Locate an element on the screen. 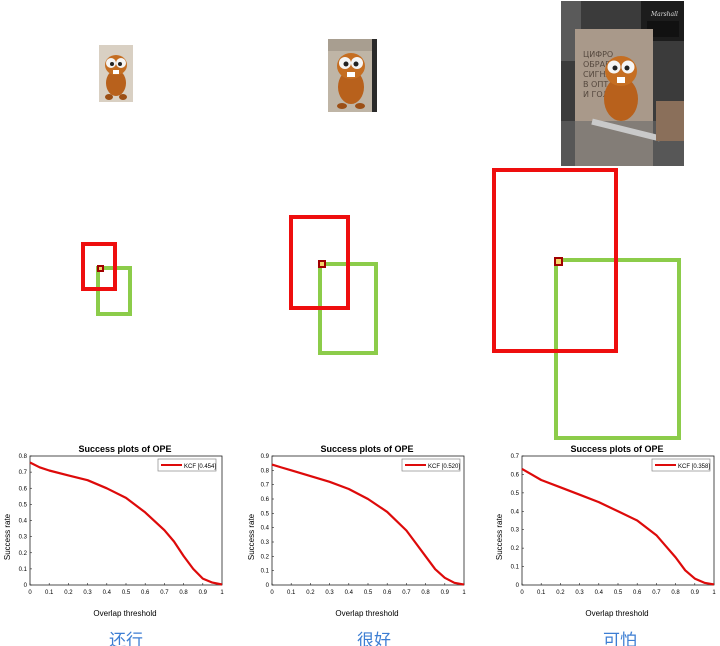 This screenshot has width=720, height=646. legend-entry: KCF [0.358] is located at coordinates (694, 467).